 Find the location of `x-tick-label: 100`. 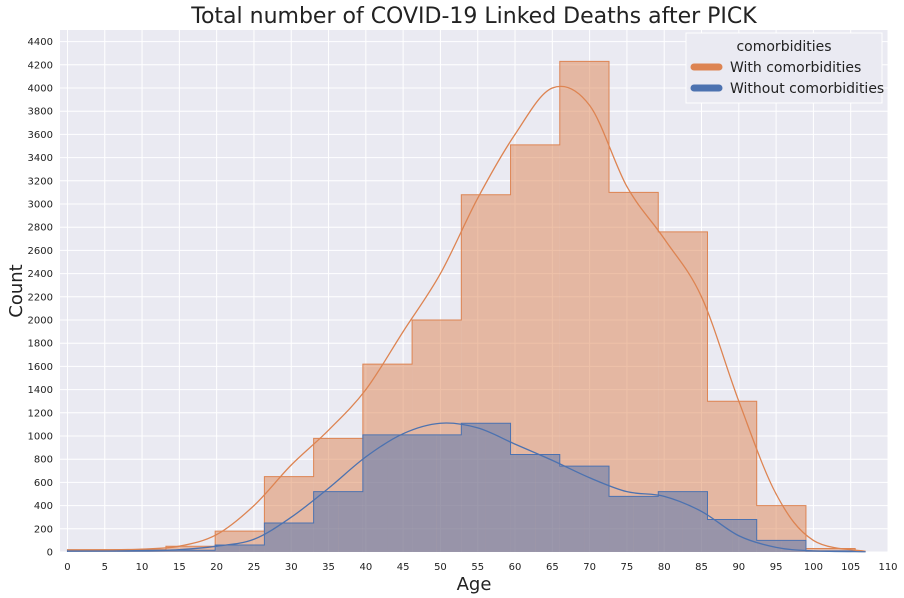

x-tick-label: 100 is located at coordinates (813, 567).